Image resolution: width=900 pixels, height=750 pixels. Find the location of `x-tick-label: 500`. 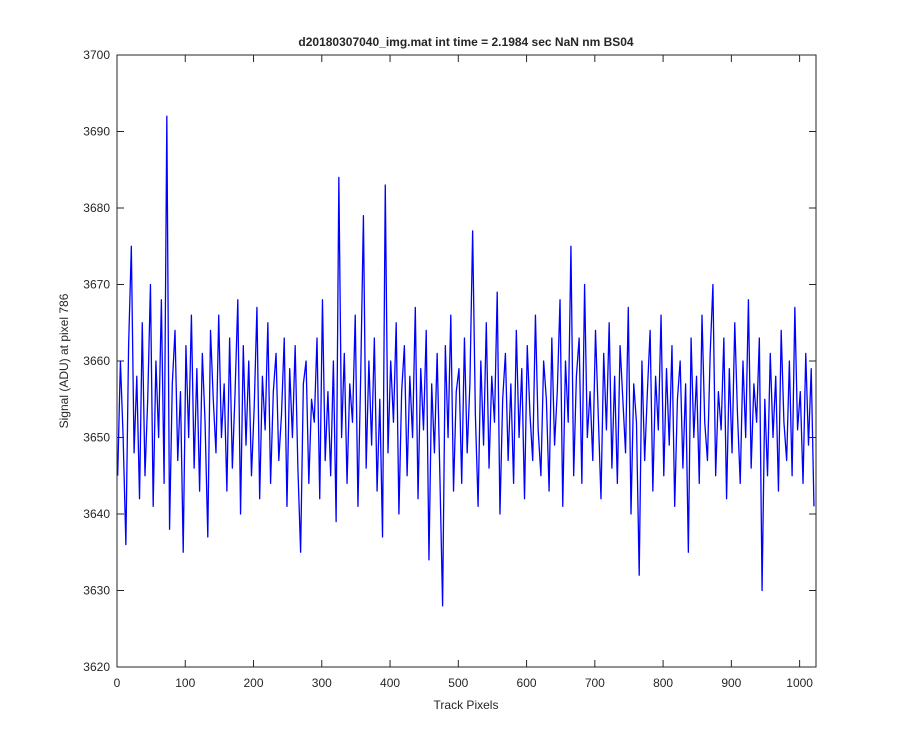

x-tick-label: 500 is located at coordinates (458, 683).